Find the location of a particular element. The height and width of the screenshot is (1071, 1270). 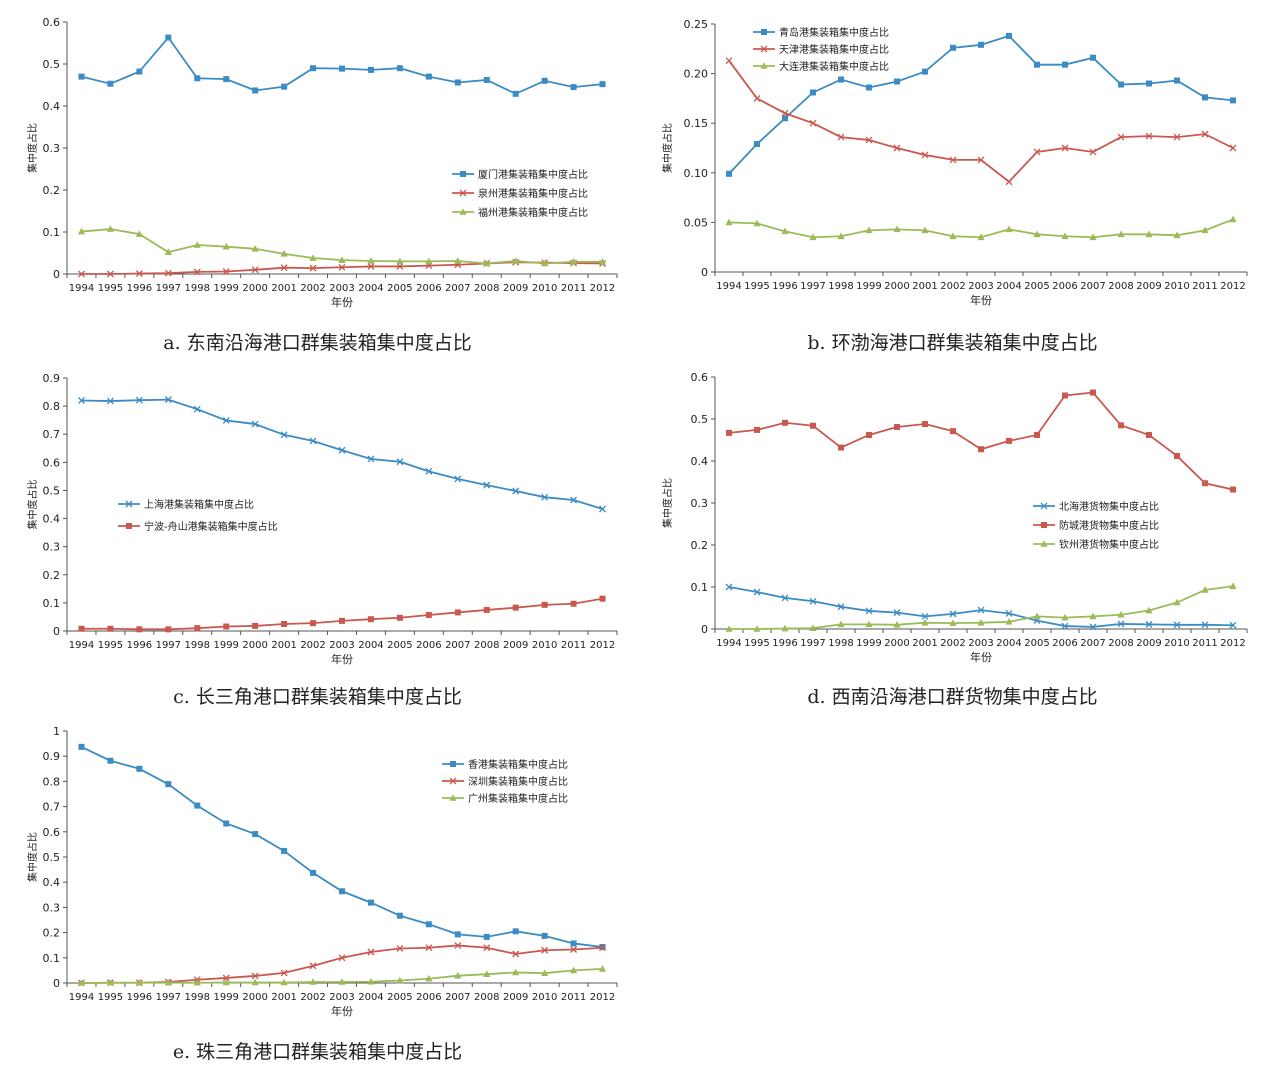

legend-label: 广州集装箱集中度占比 is located at coordinates (518, 798).